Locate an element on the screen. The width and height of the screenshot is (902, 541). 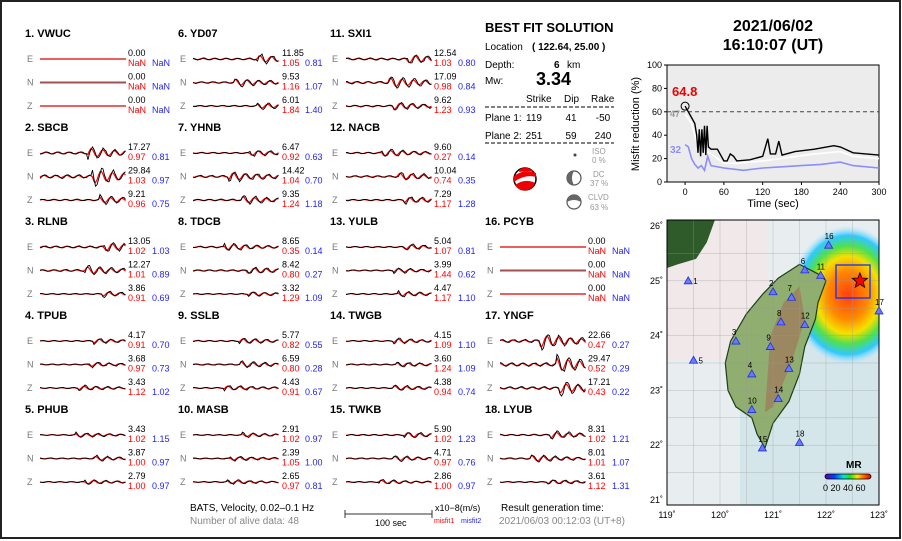
chart-subtitle: 16:10:07 (UT) is located at coordinates (773, 45).